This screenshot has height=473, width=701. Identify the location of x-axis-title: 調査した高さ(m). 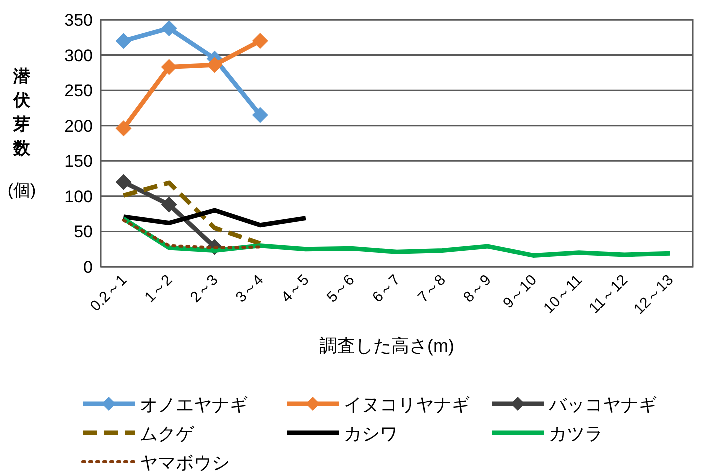
(387, 346).